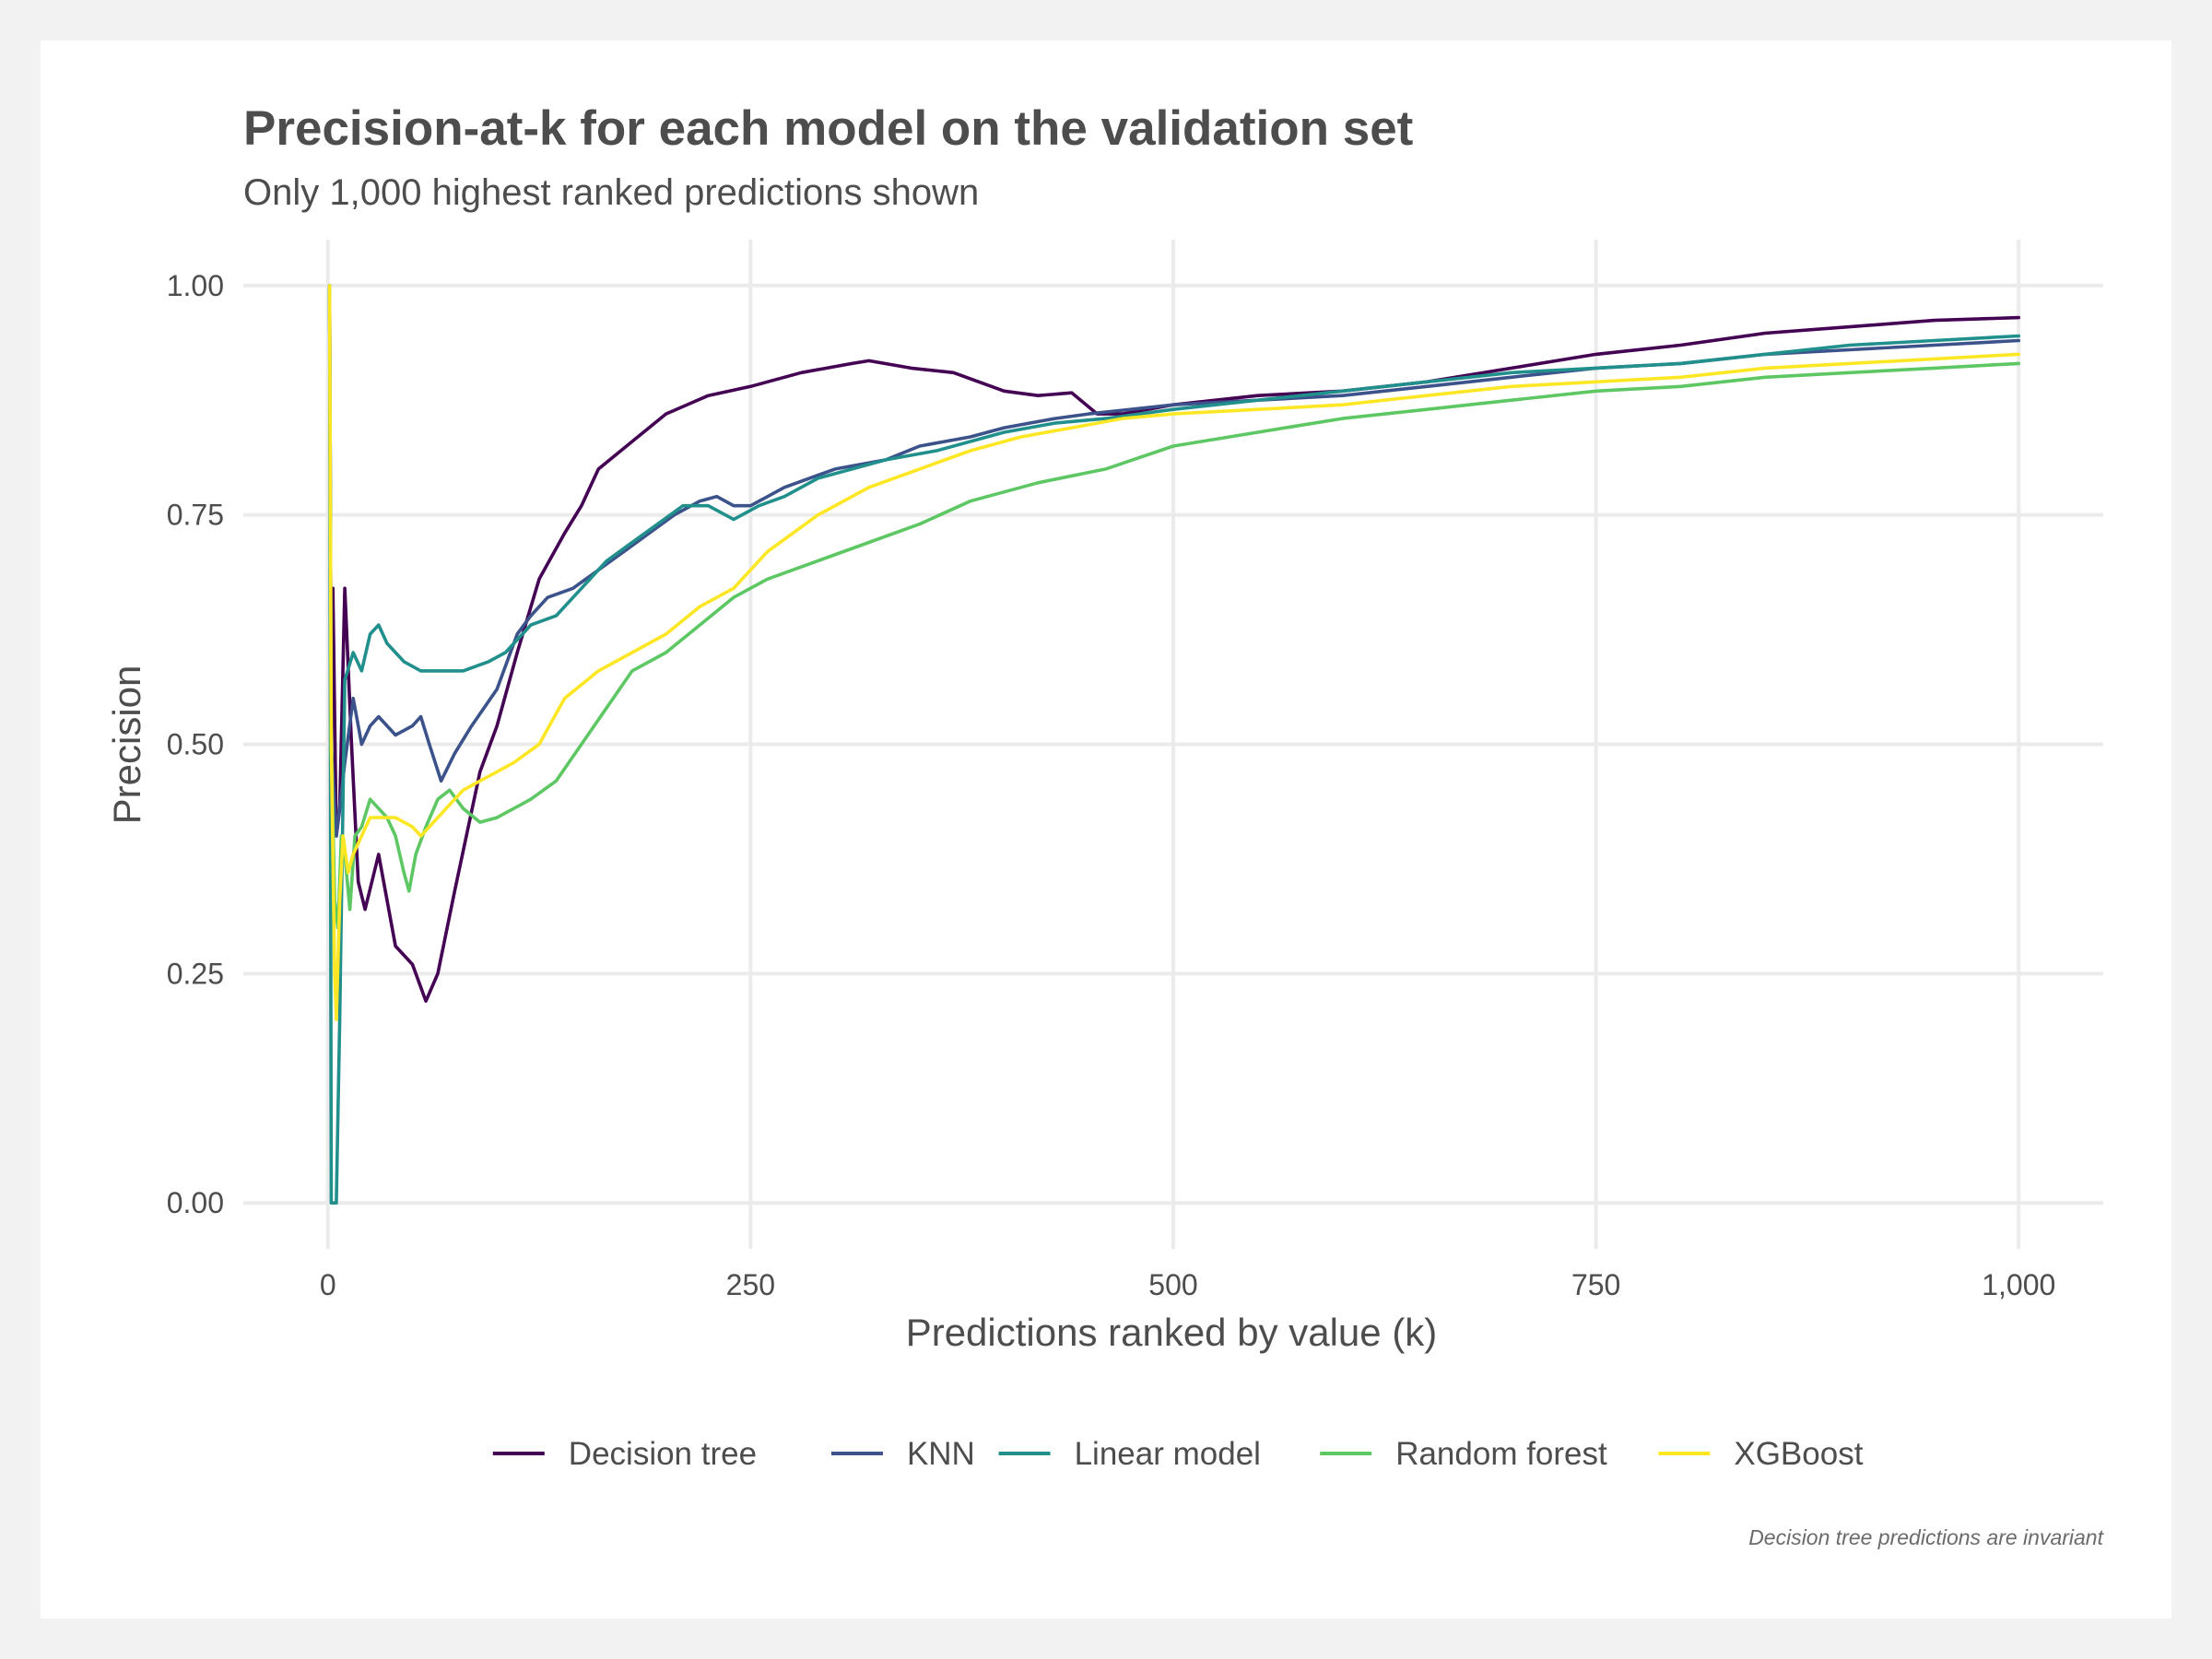 The width and height of the screenshot is (2212, 1659). I want to click on legend-label-linear-model: Linear model, so click(1168, 1454).